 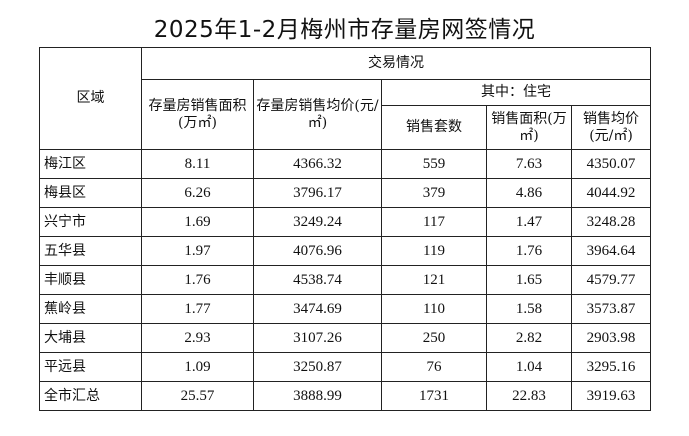 What do you see at coordinates (434, 251) in the screenshot?
I see `res-units-cell: 119` at bounding box center [434, 251].